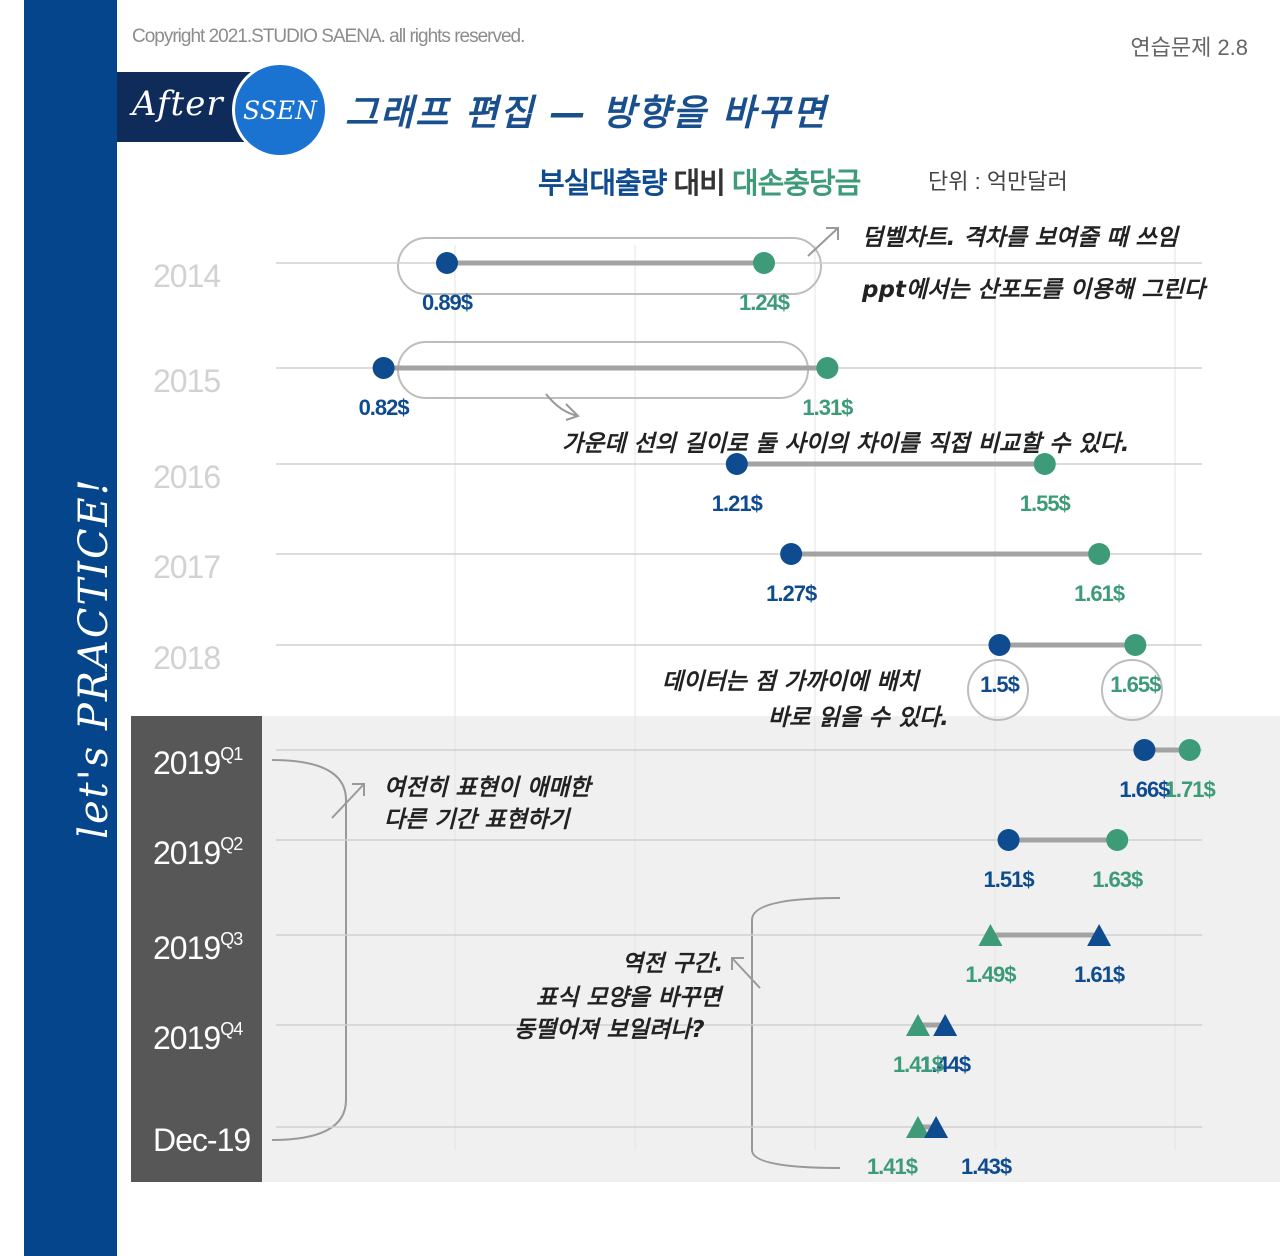 This screenshot has height=1256, width=1280. I want to click on loan-value-label: 1.5$, so click(1000, 684).